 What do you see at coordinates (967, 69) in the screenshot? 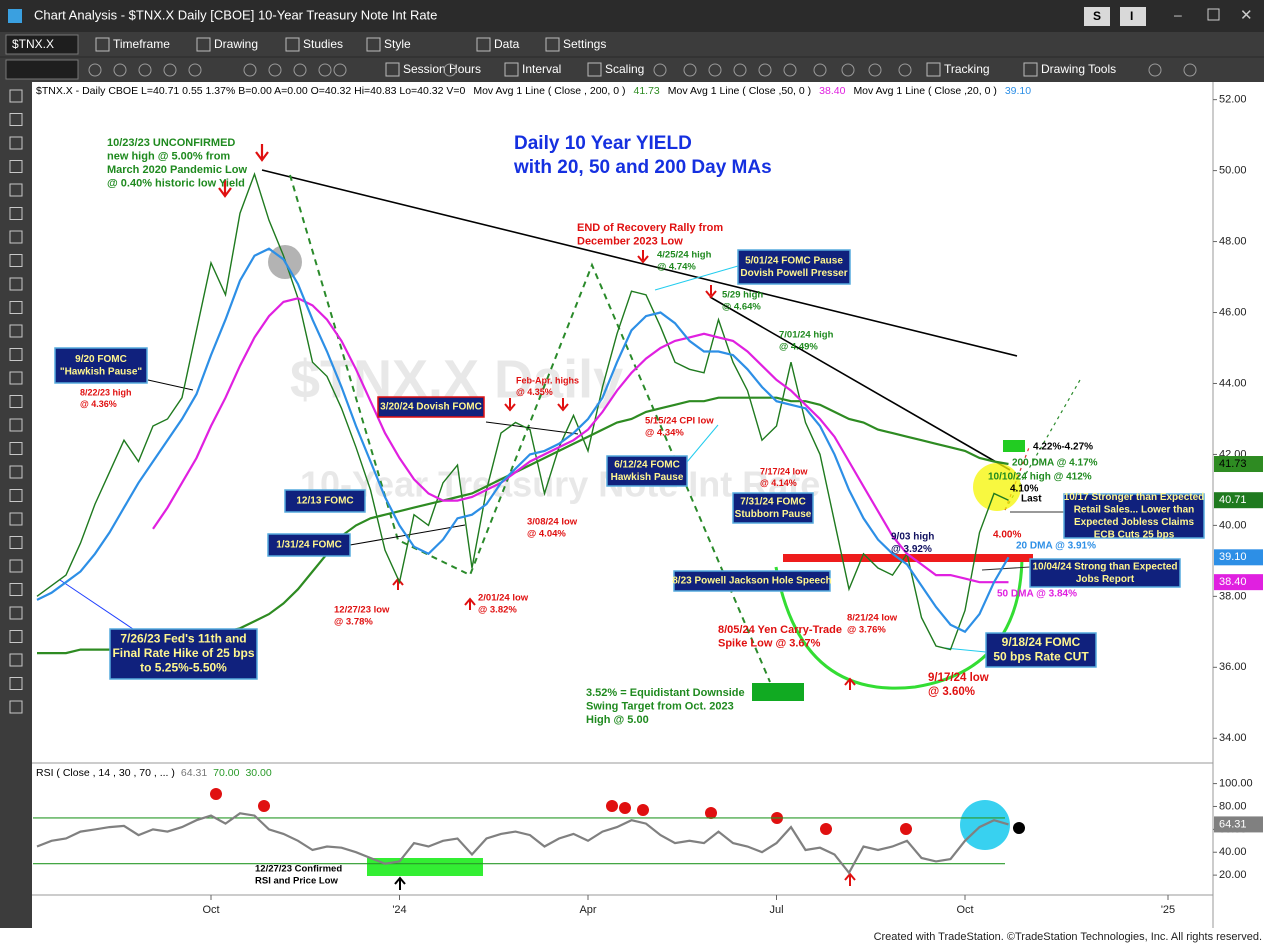
I see `toolbar-button: Tracking` at bounding box center [967, 69].